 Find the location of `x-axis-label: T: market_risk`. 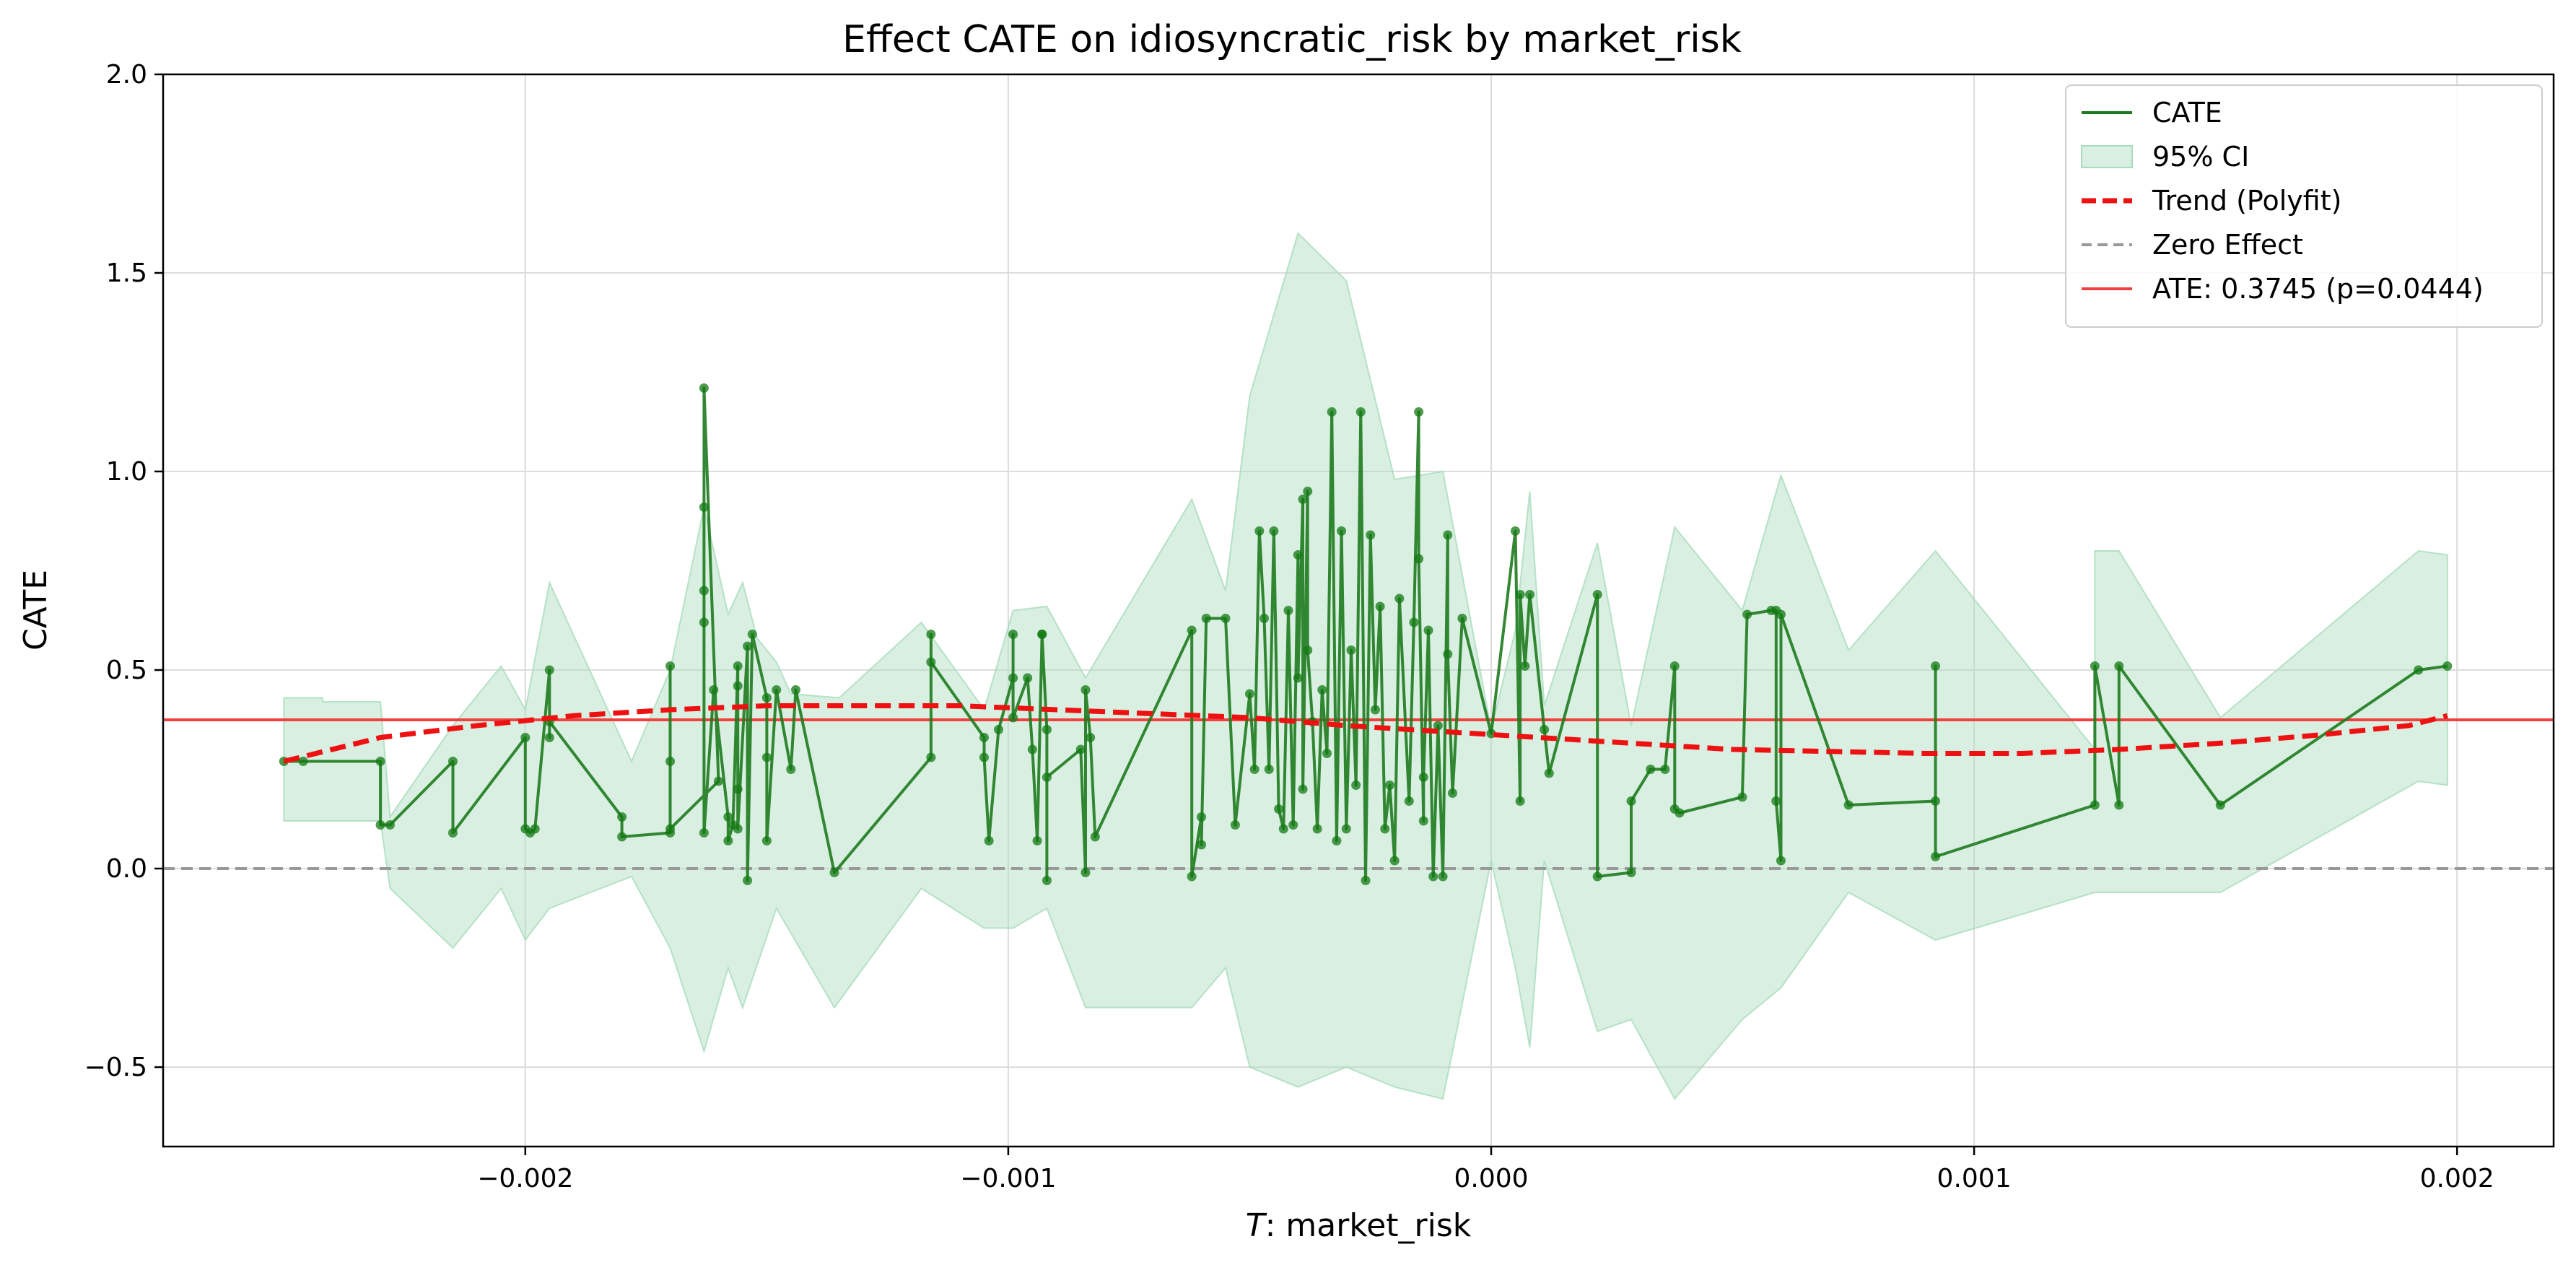

x-axis-label: T: market_risk is located at coordinates (1359, 1226).